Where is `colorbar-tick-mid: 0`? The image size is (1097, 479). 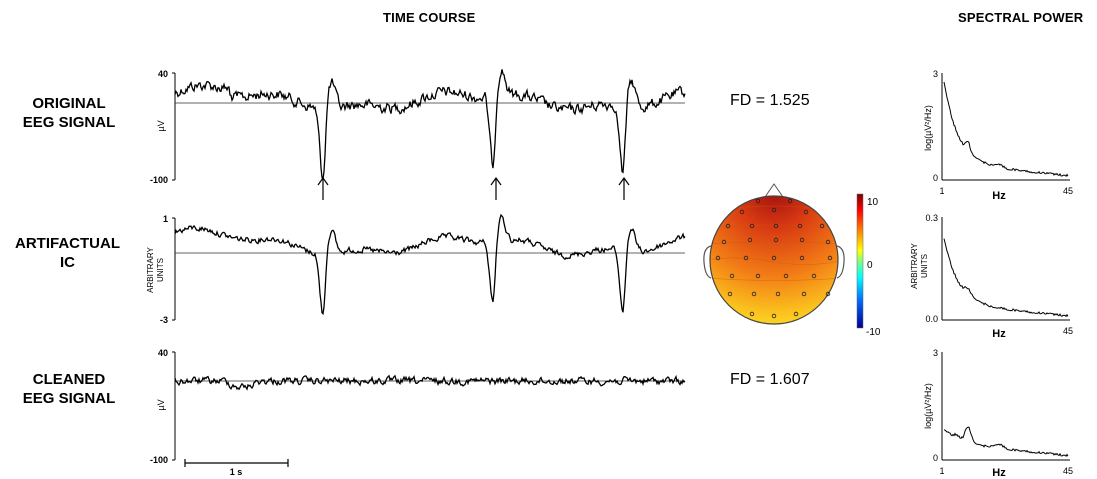
colorbar-tick-mid: 0 is located at coordinates (870, 265).